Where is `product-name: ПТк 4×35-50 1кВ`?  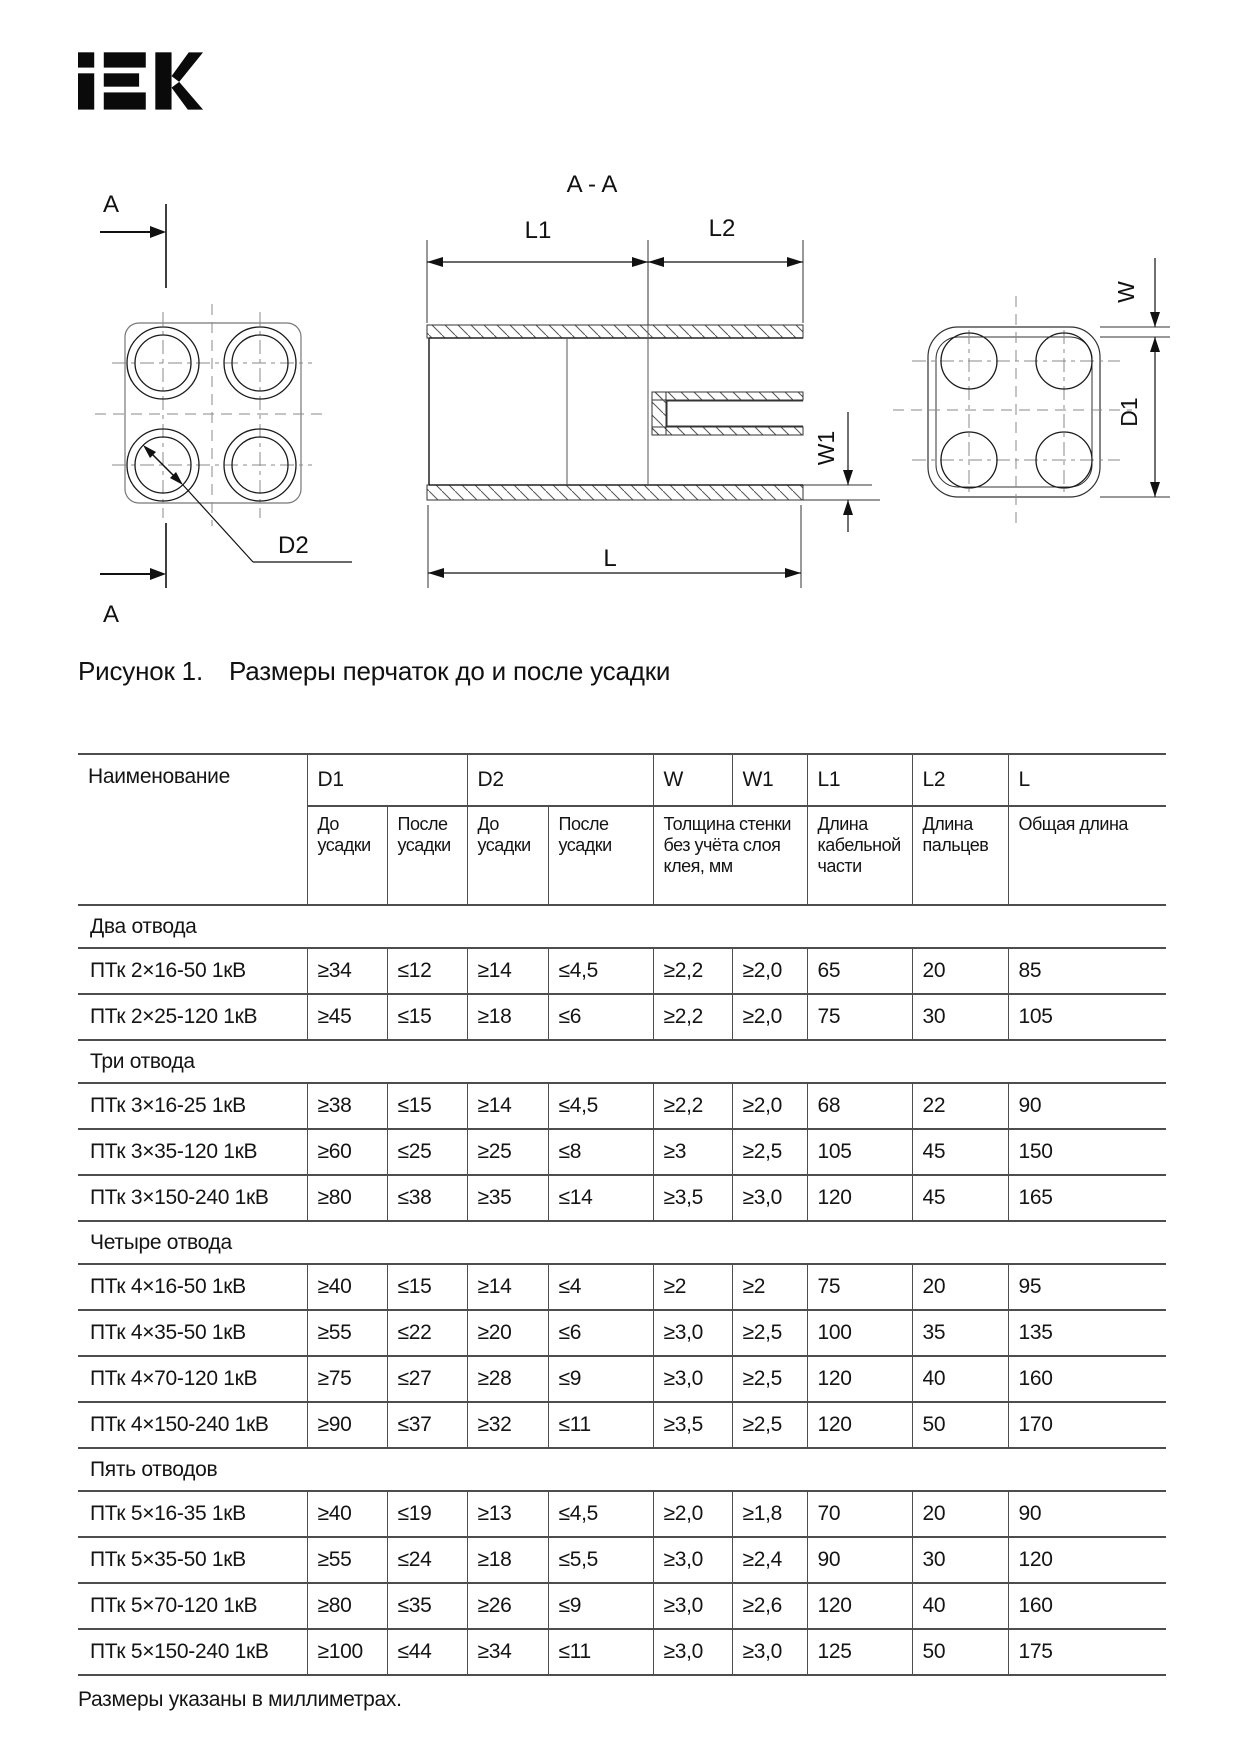 product-name: ПТк 4×35-50 1кВ is located at coordinates (193, 1333).